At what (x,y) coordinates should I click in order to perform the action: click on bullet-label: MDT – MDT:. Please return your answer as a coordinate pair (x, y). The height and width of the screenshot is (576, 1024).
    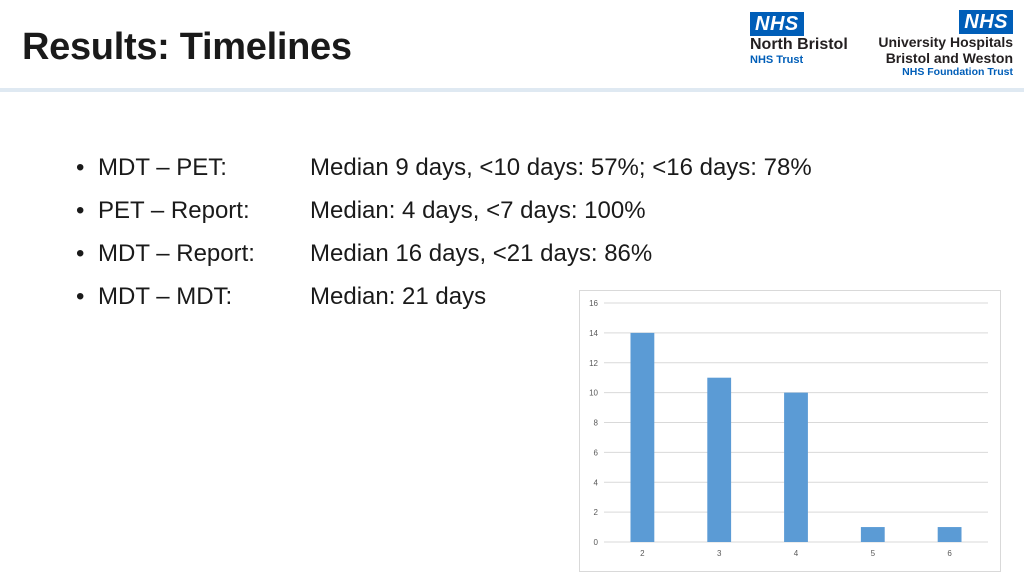
    Looking at the image, I should click on (165, 296).